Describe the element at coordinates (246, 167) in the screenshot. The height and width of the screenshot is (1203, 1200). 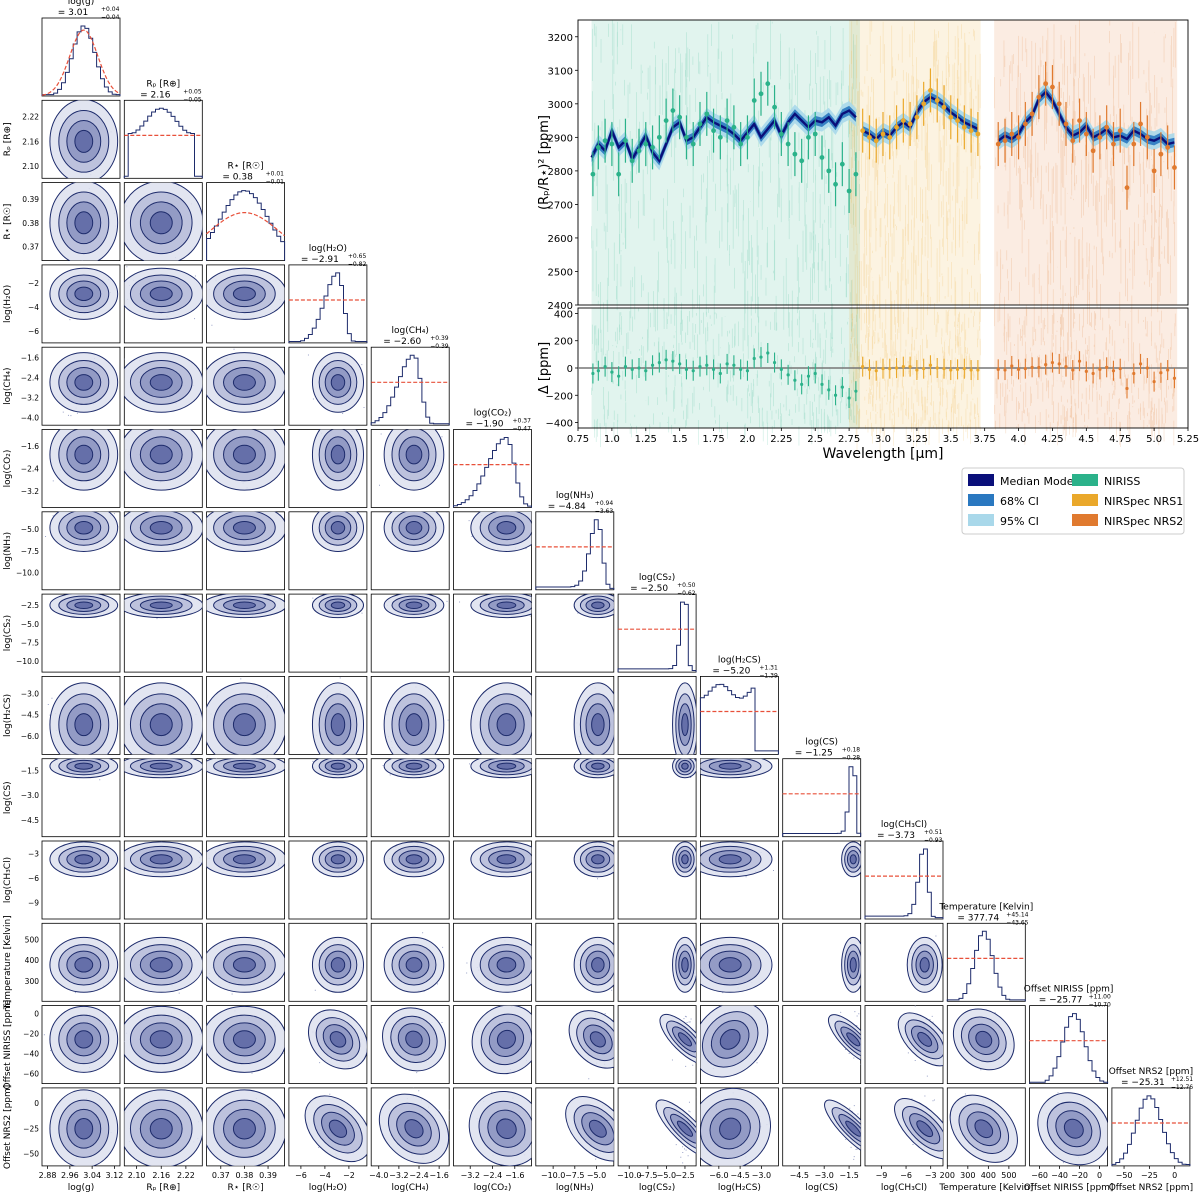
I see `posterior-title-rs: R⋆ [R☉]` at that location.